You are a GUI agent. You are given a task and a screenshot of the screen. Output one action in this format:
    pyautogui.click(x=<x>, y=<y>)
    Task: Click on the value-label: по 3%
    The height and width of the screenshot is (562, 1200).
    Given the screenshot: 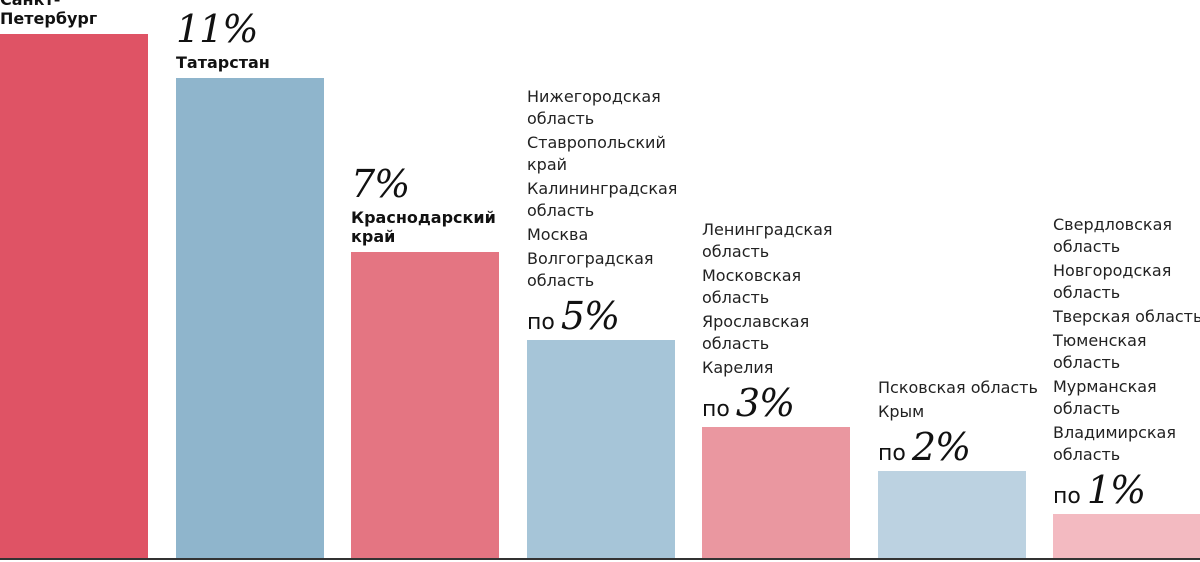 What is the action you would take?
    pyautogui.click(x=748, y=405)
    